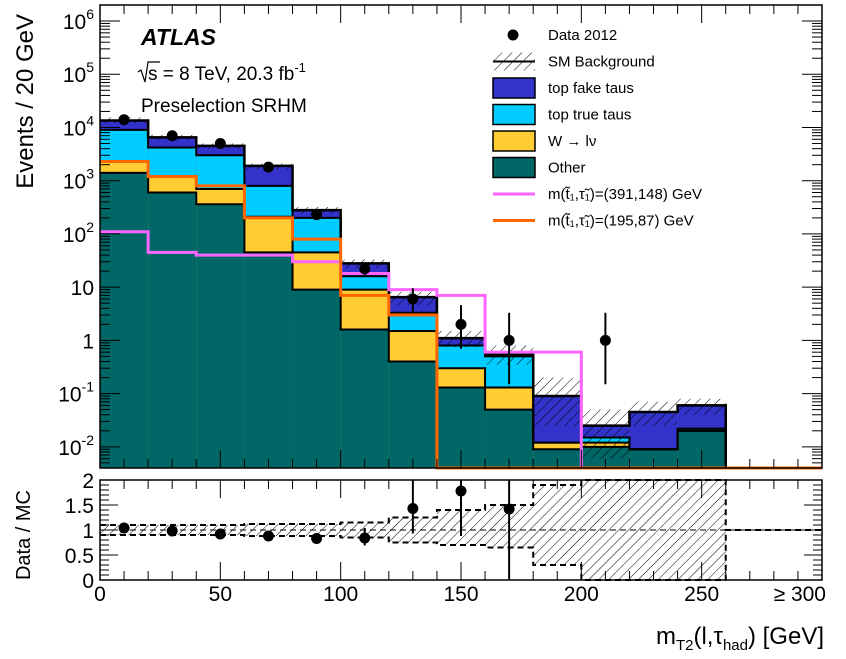 The height and width of the screenshot is (659, 846). What do you see at coordinates (701, 594) in the screenshot?
I see `x-tick-label-5: 250` at bounding box center [701, 594].